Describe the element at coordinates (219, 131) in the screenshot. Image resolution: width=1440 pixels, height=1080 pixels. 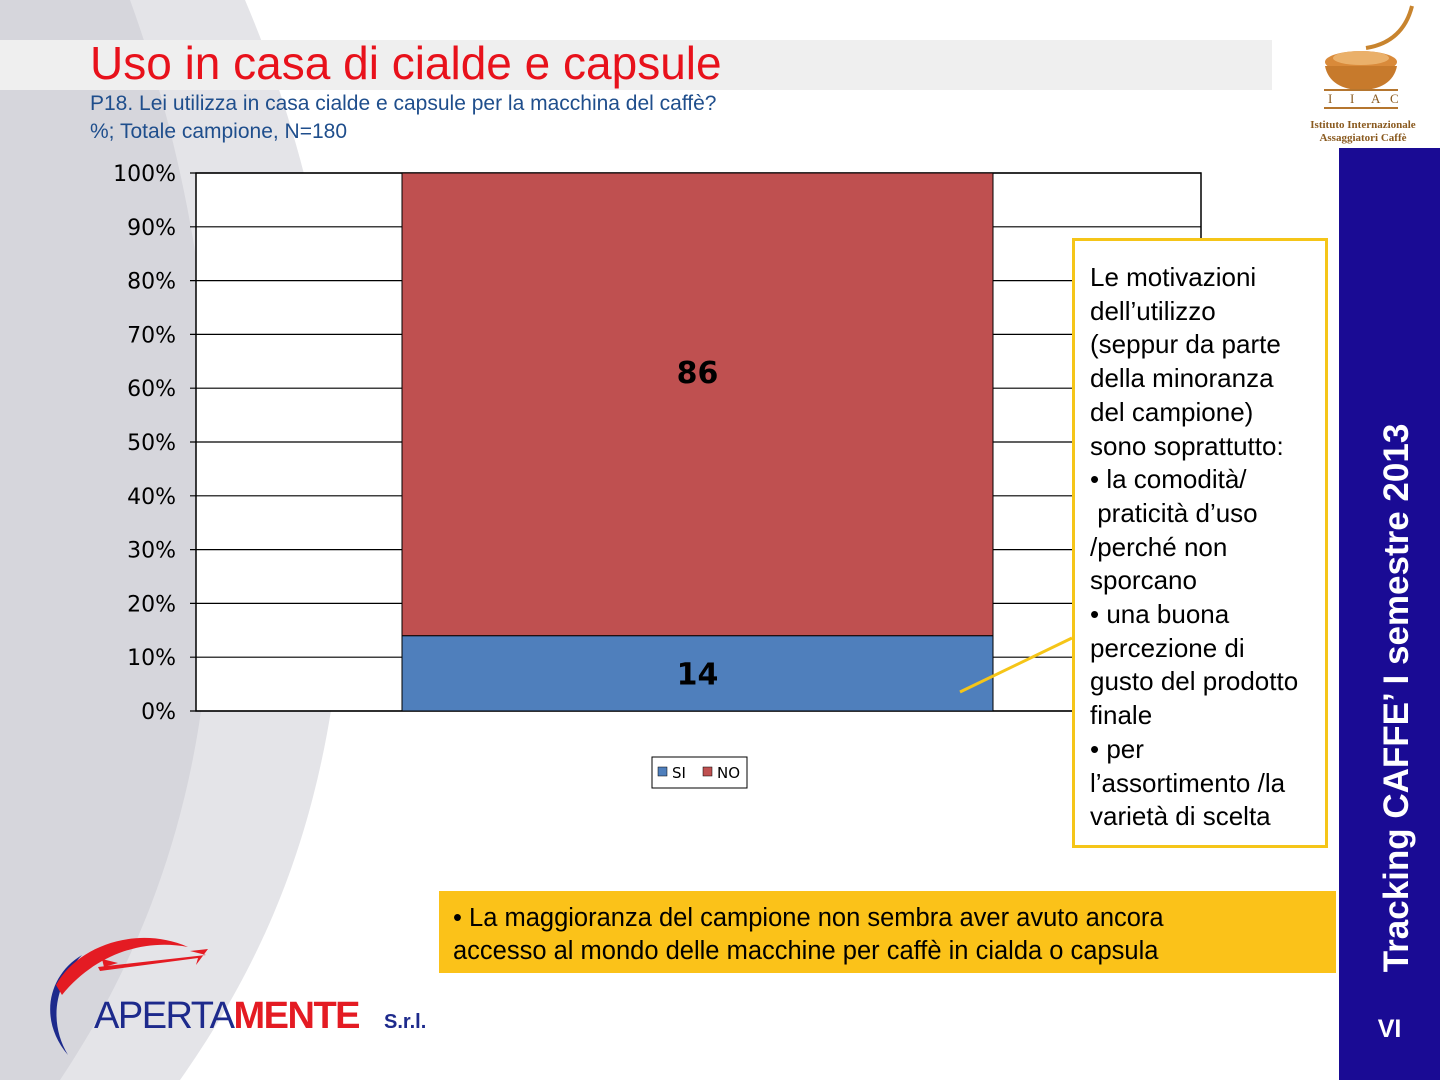
I see `sample-info: %; Totale campione, N=180` at that location.